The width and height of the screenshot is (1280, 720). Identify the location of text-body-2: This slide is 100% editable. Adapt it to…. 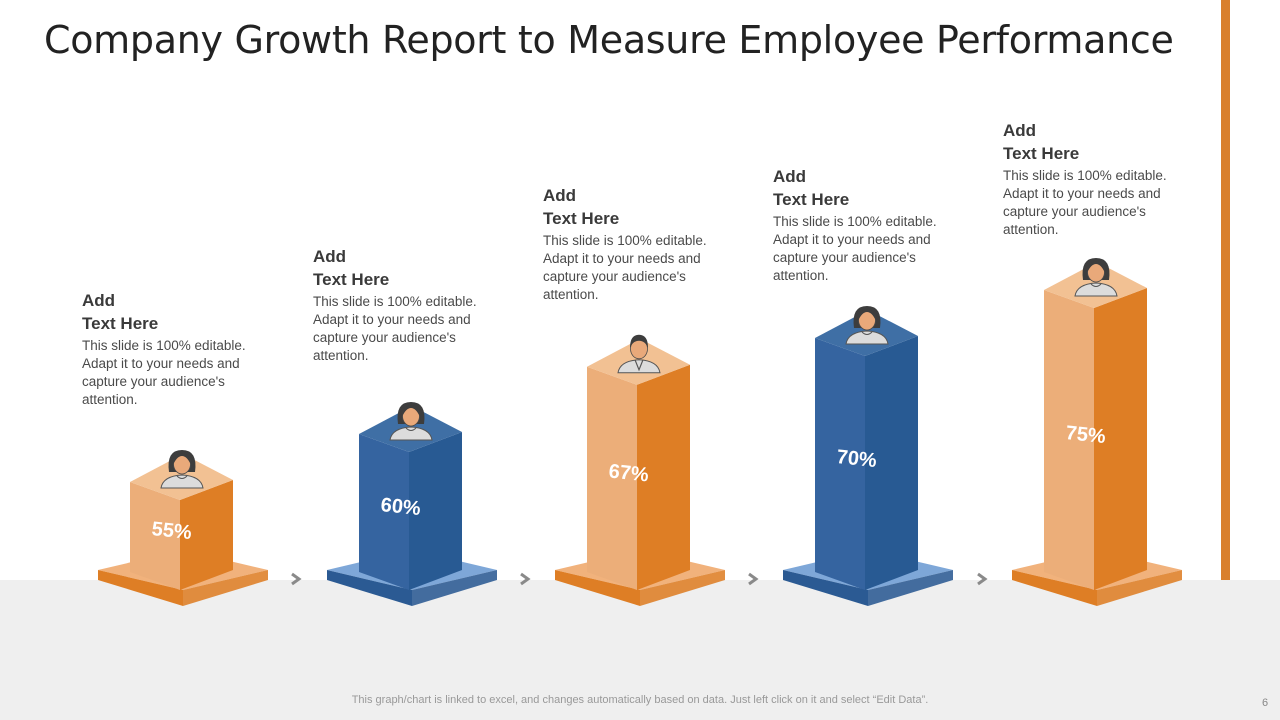
(395, 328).